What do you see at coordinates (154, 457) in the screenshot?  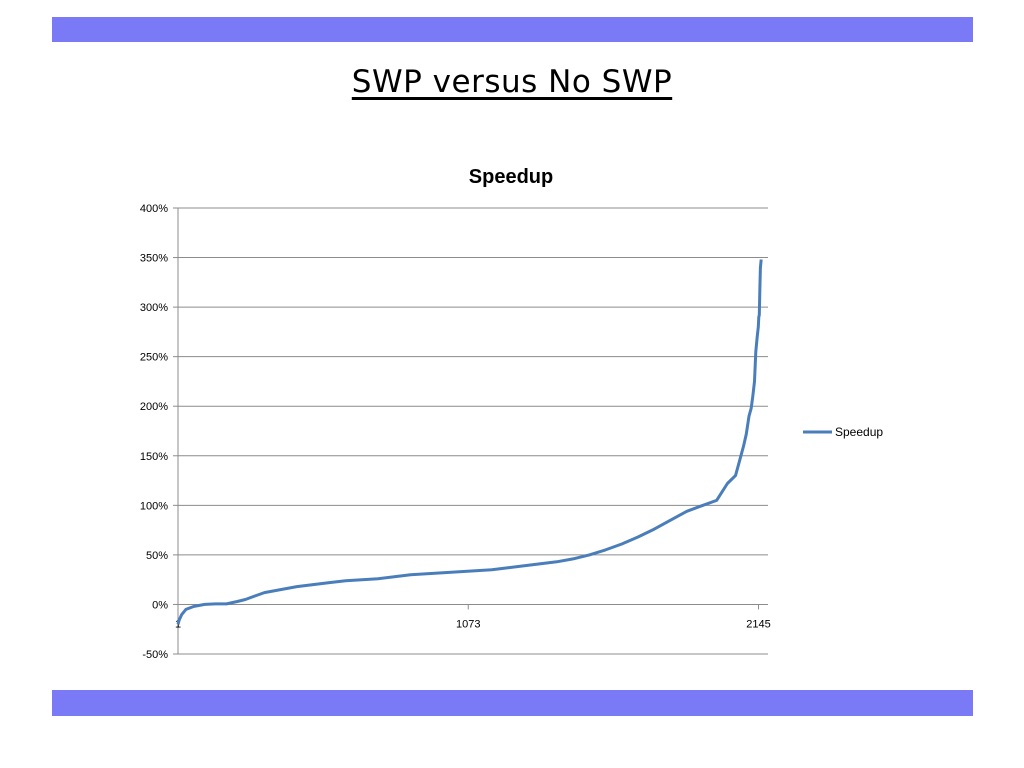 I see `y-tick-label: 150%` at bounding box center [154, 457].